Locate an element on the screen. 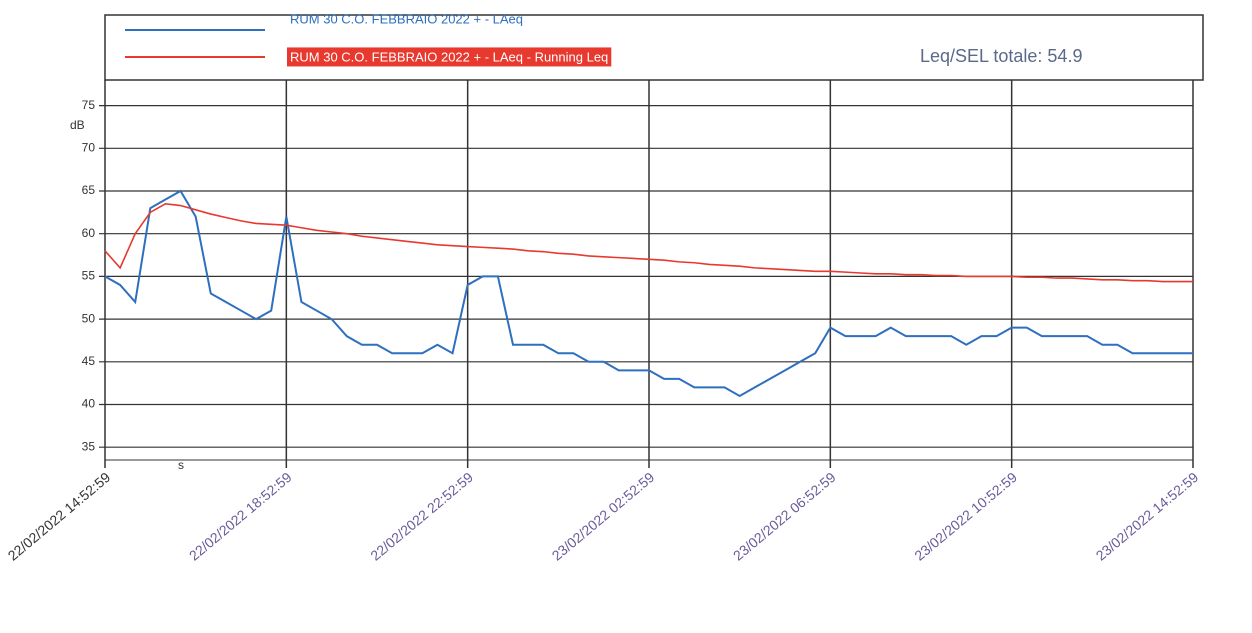  x-unit-label: s is located at coordinates (181, 465).